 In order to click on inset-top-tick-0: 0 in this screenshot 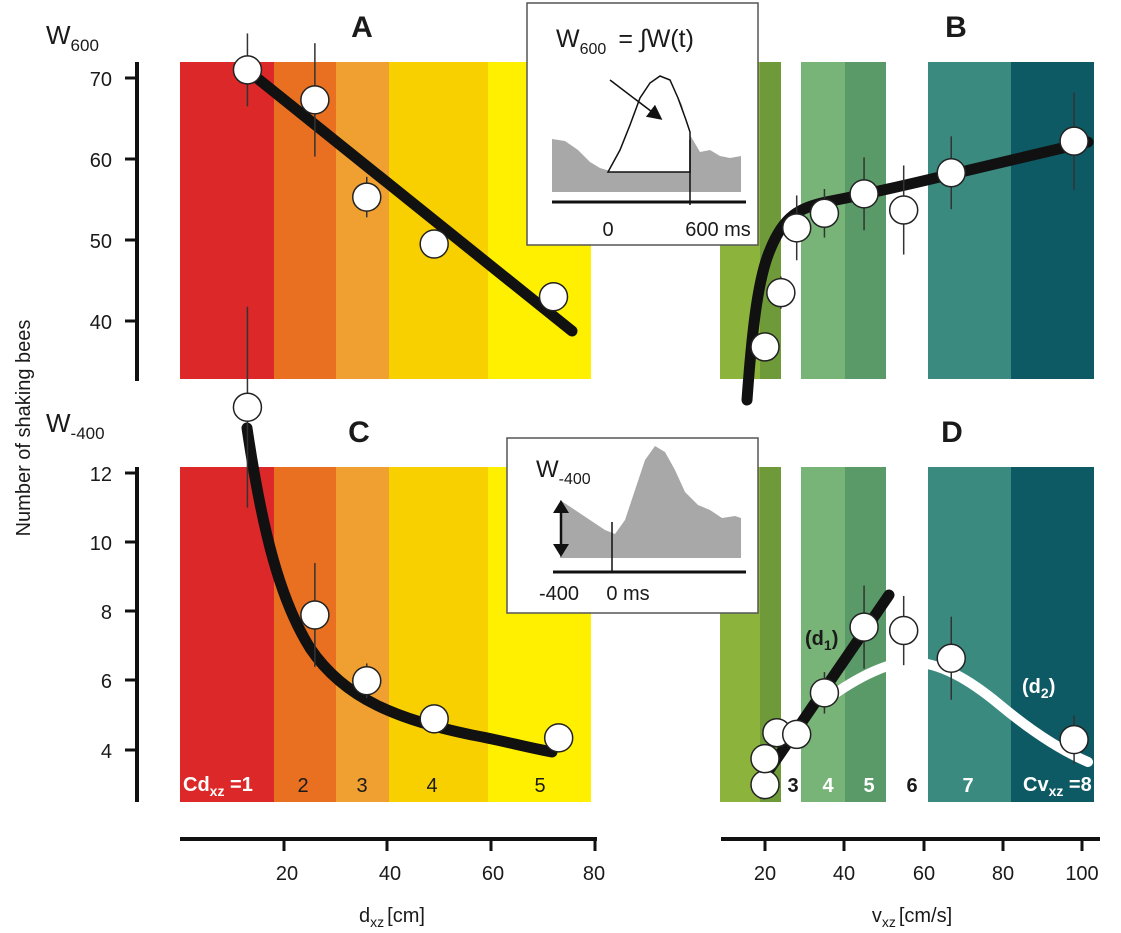, I will do `click(607, 230)`.